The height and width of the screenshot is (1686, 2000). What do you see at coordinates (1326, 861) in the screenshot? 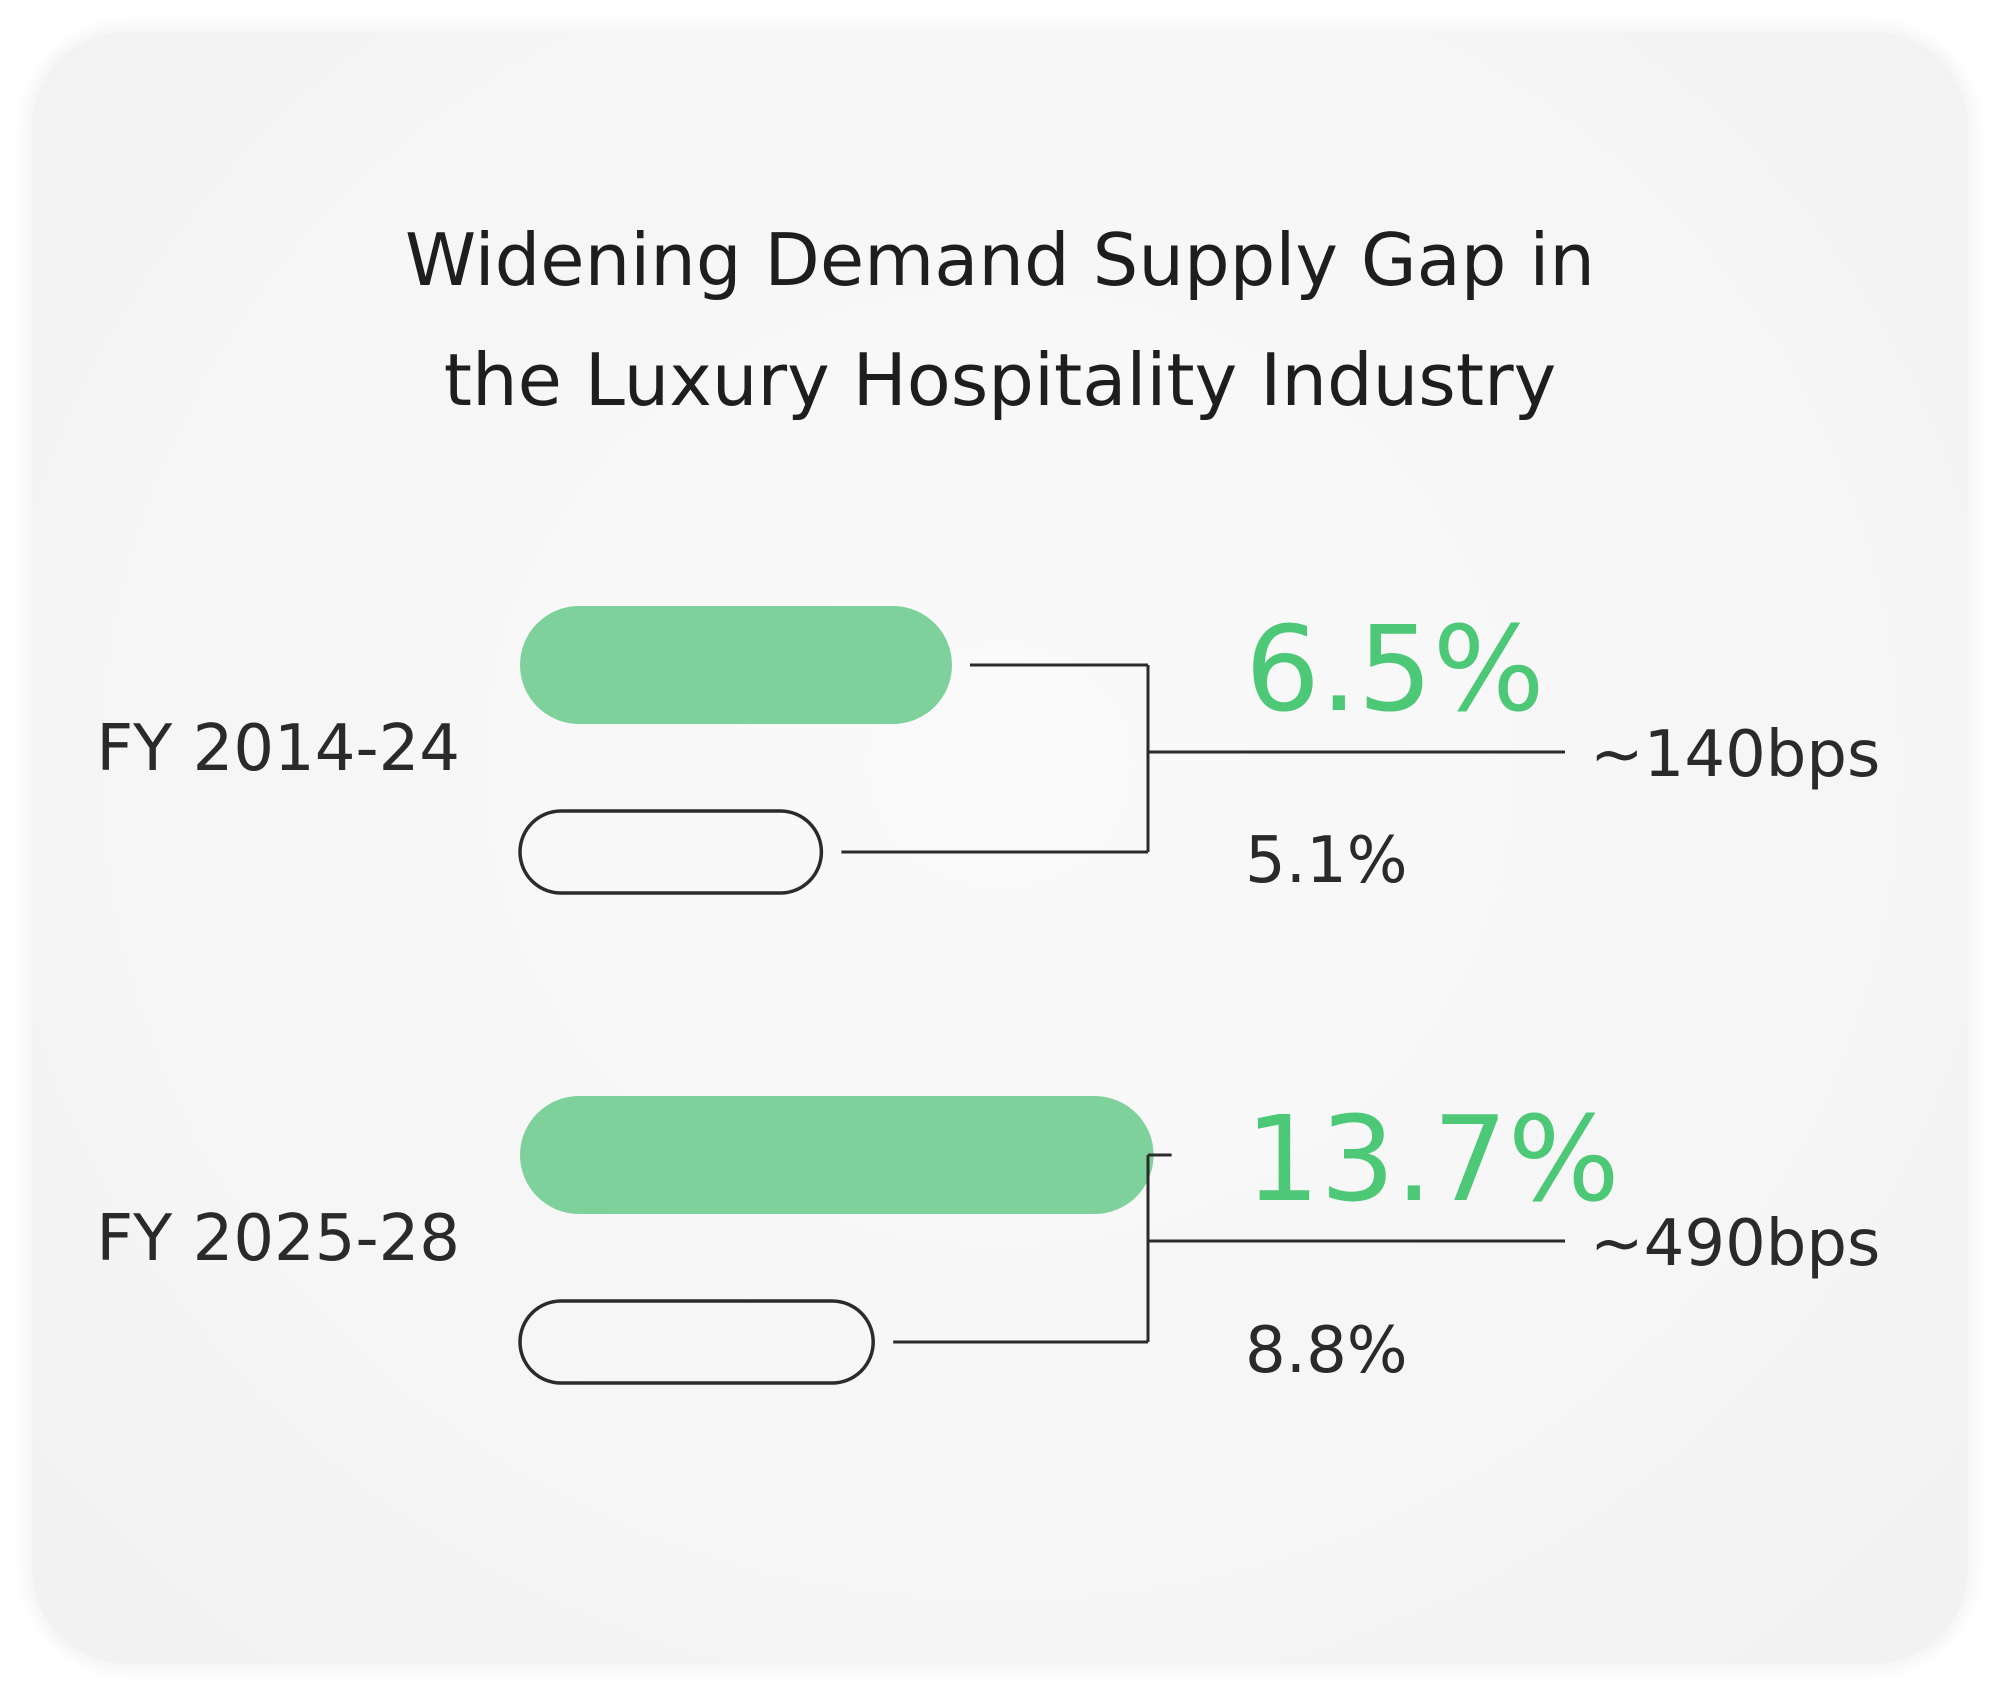
I see `supply-value-label: 5.1%` at bounding box center [1326, 861].